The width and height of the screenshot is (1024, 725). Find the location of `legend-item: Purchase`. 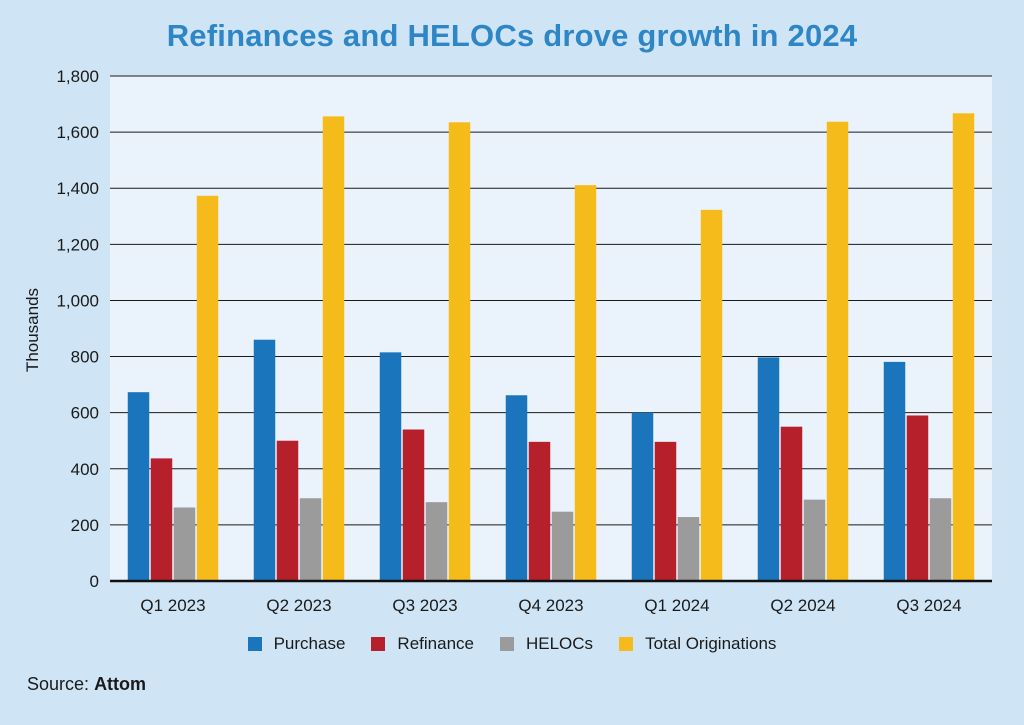

legend-item: Purchase is located at coordinates (296, 644).